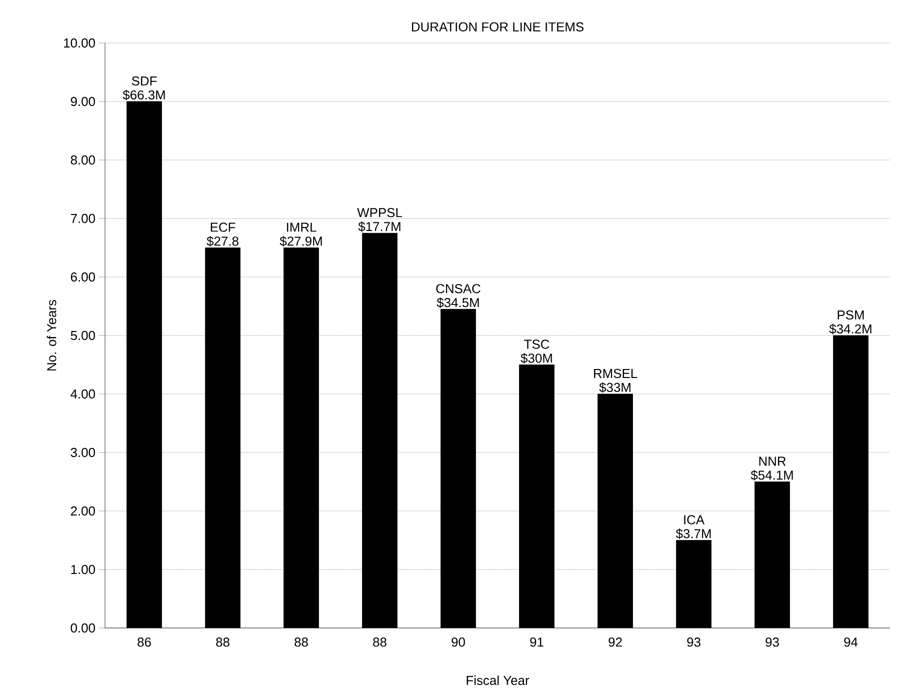  What do you see at coordinates (537, 642) in the screenshot?
I see `x-tick-label: 91` at bounding box center [537, 642].